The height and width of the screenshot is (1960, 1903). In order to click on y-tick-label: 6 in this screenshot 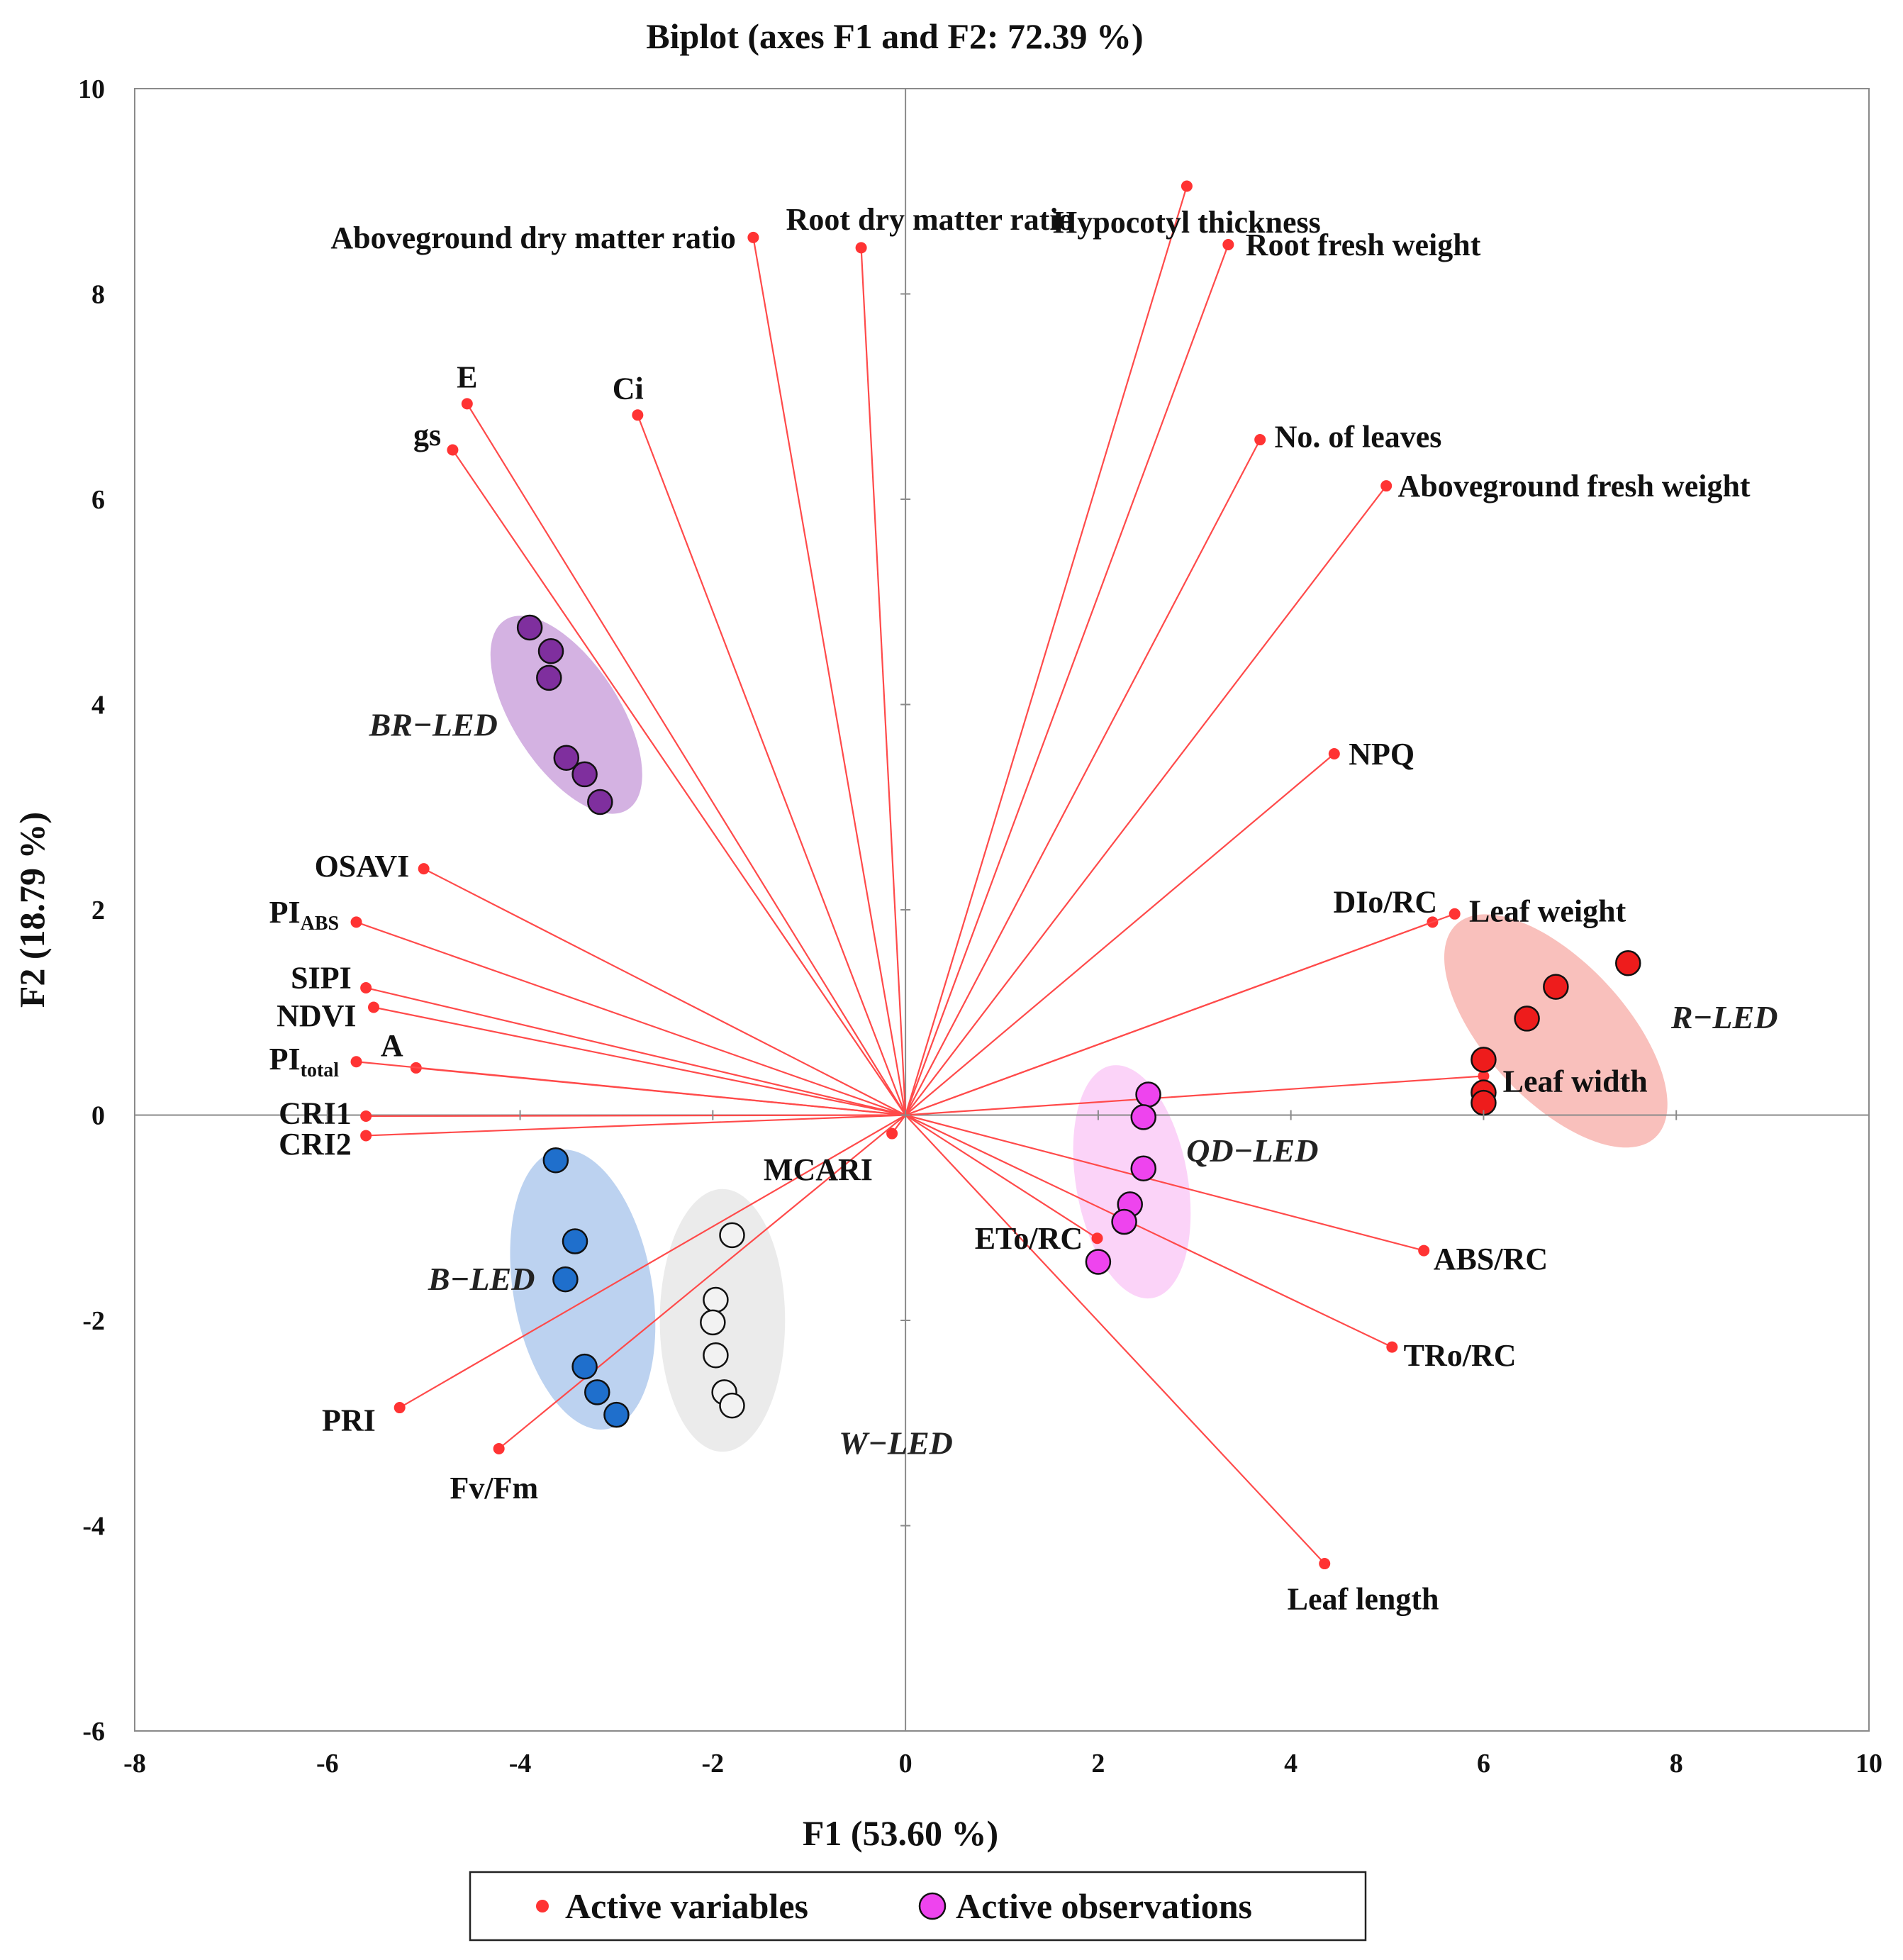, I will do `click(98, 500)`.